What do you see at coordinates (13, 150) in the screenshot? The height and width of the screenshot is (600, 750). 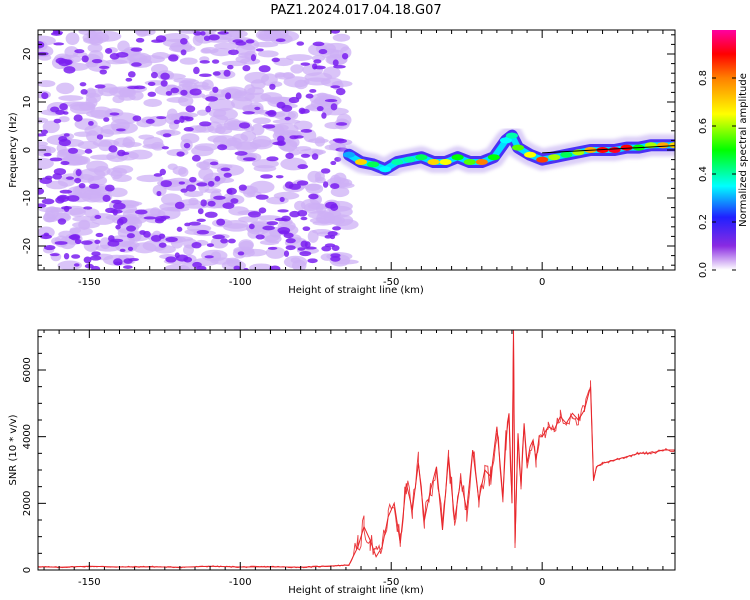 I see `spectrogram-y-label: Frequency (Hz)` at bounding box center [13, 150].